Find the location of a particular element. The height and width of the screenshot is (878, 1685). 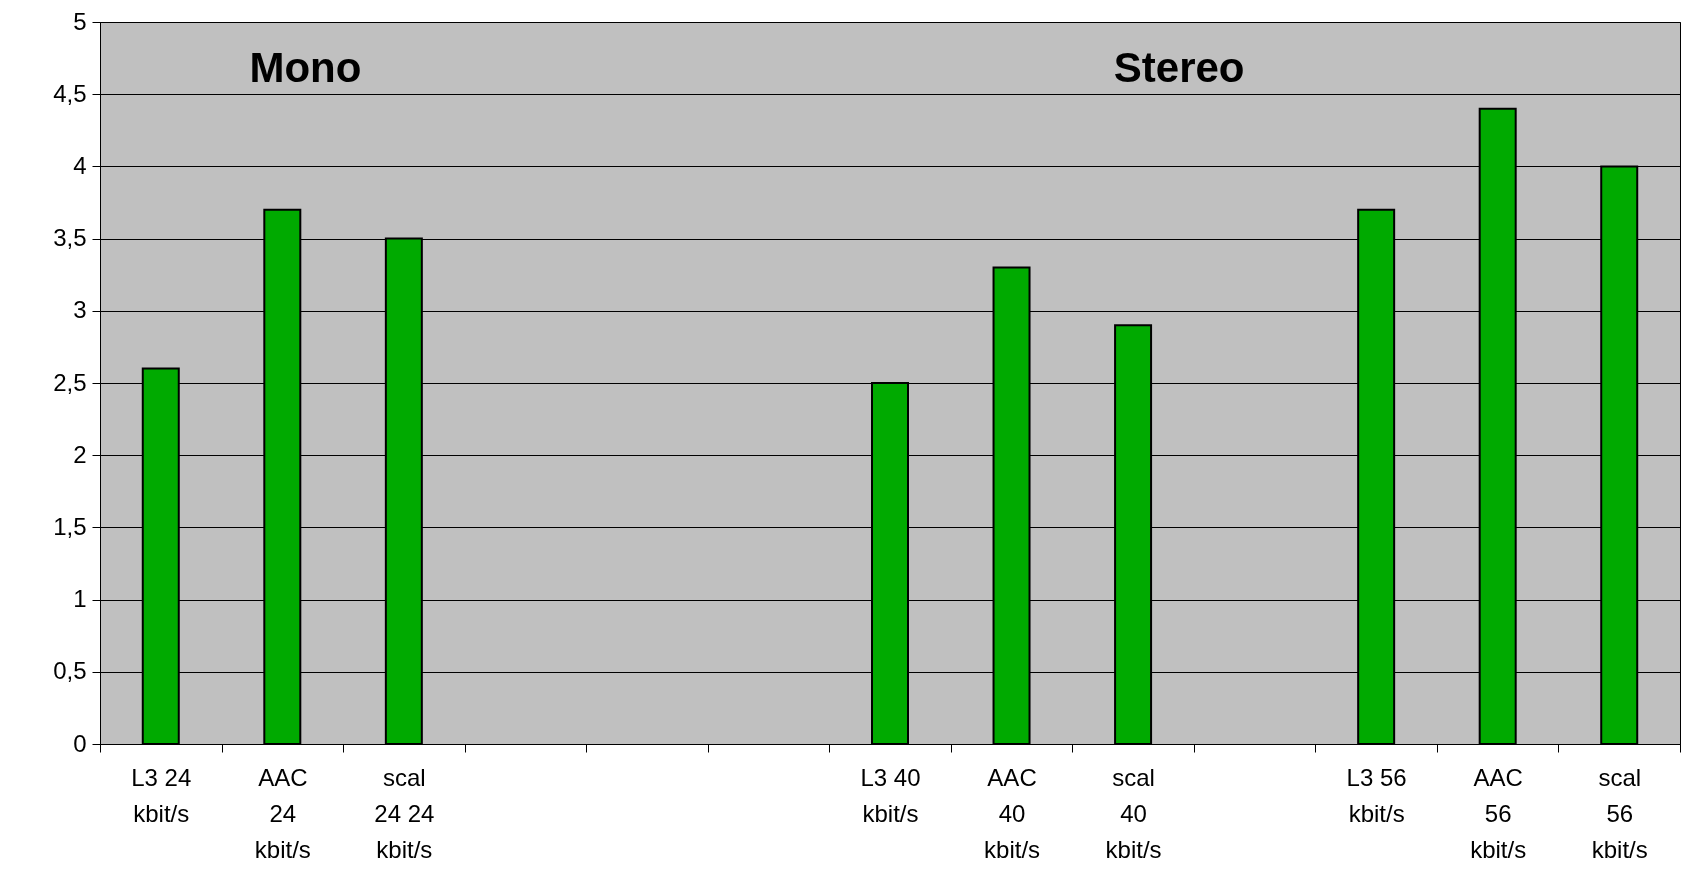

x-tick-label: AAC 56 kbit/s is located at coordinates (1498, 813).